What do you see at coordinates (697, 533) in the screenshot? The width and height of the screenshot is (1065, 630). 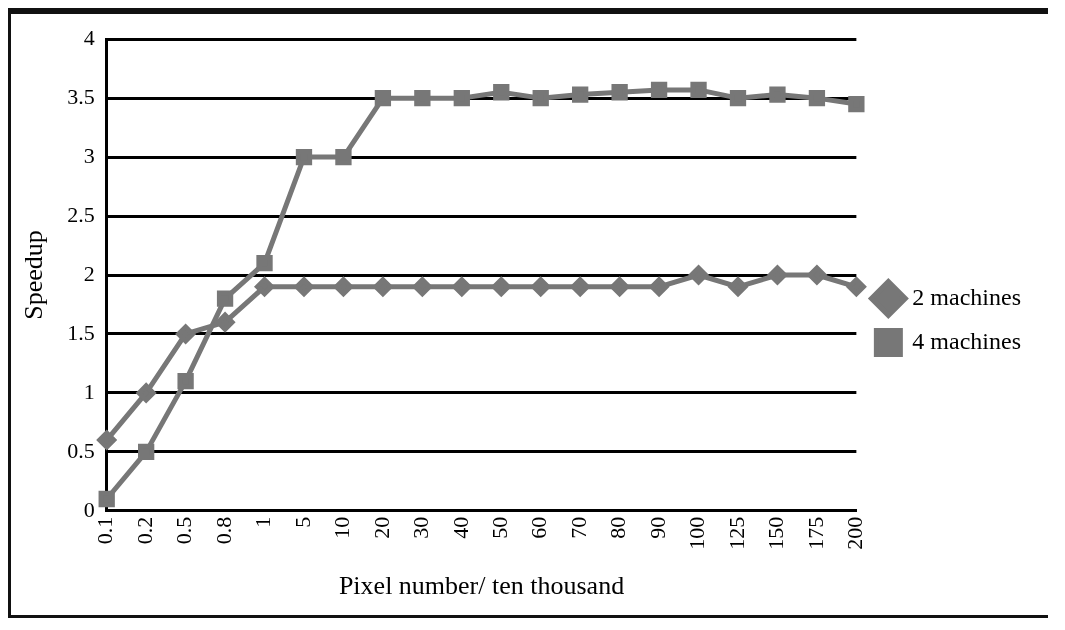 I see `x-tick-label: 100` at bounding box center [697, 533].